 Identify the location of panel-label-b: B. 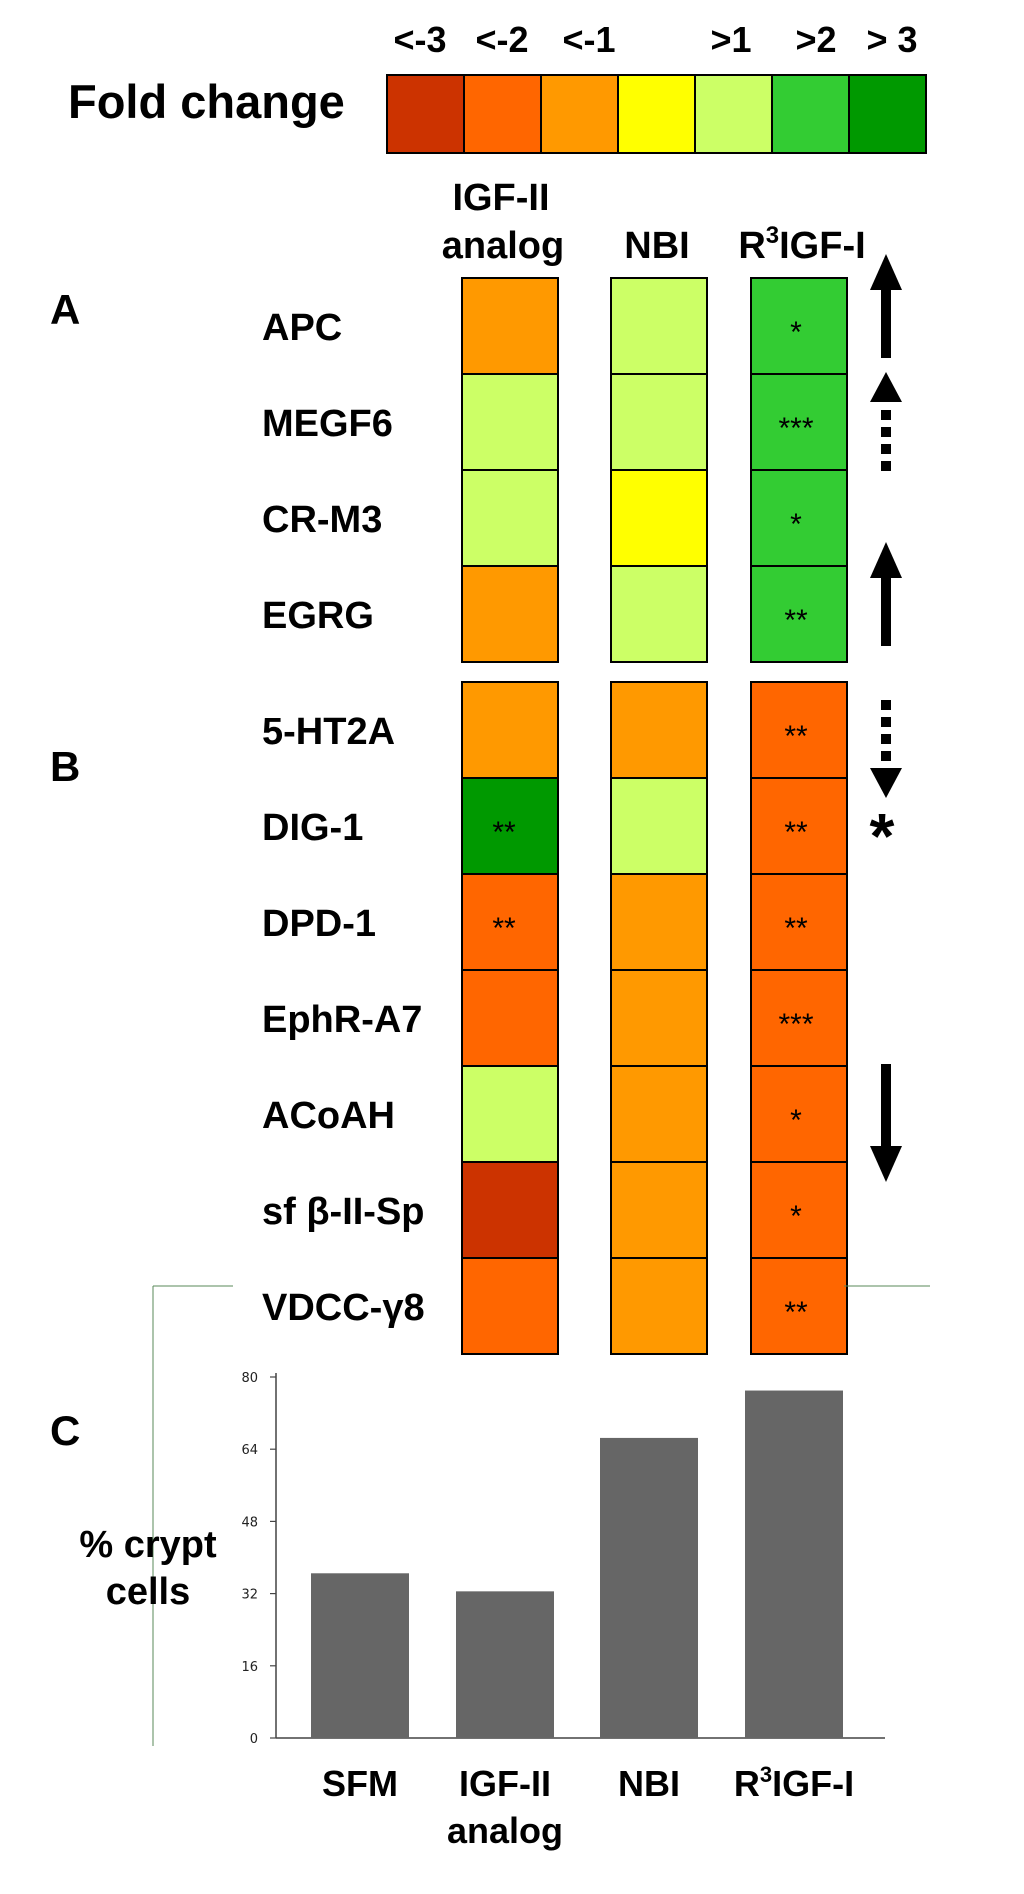
(65, 766).